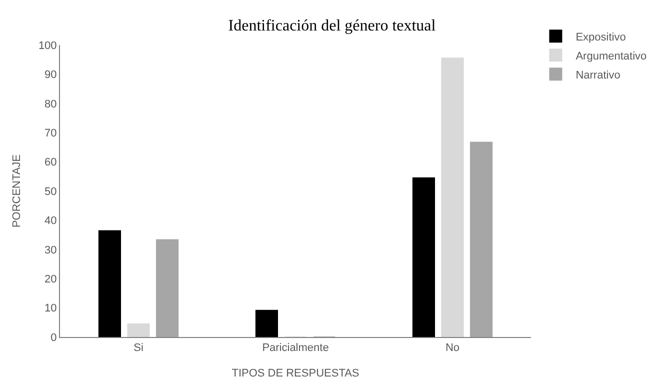 This screenshot has width=664, height=389. Describe the element at coordinates (50, 75) in the screenshot. I see `y-tick-label: 90` at that location.